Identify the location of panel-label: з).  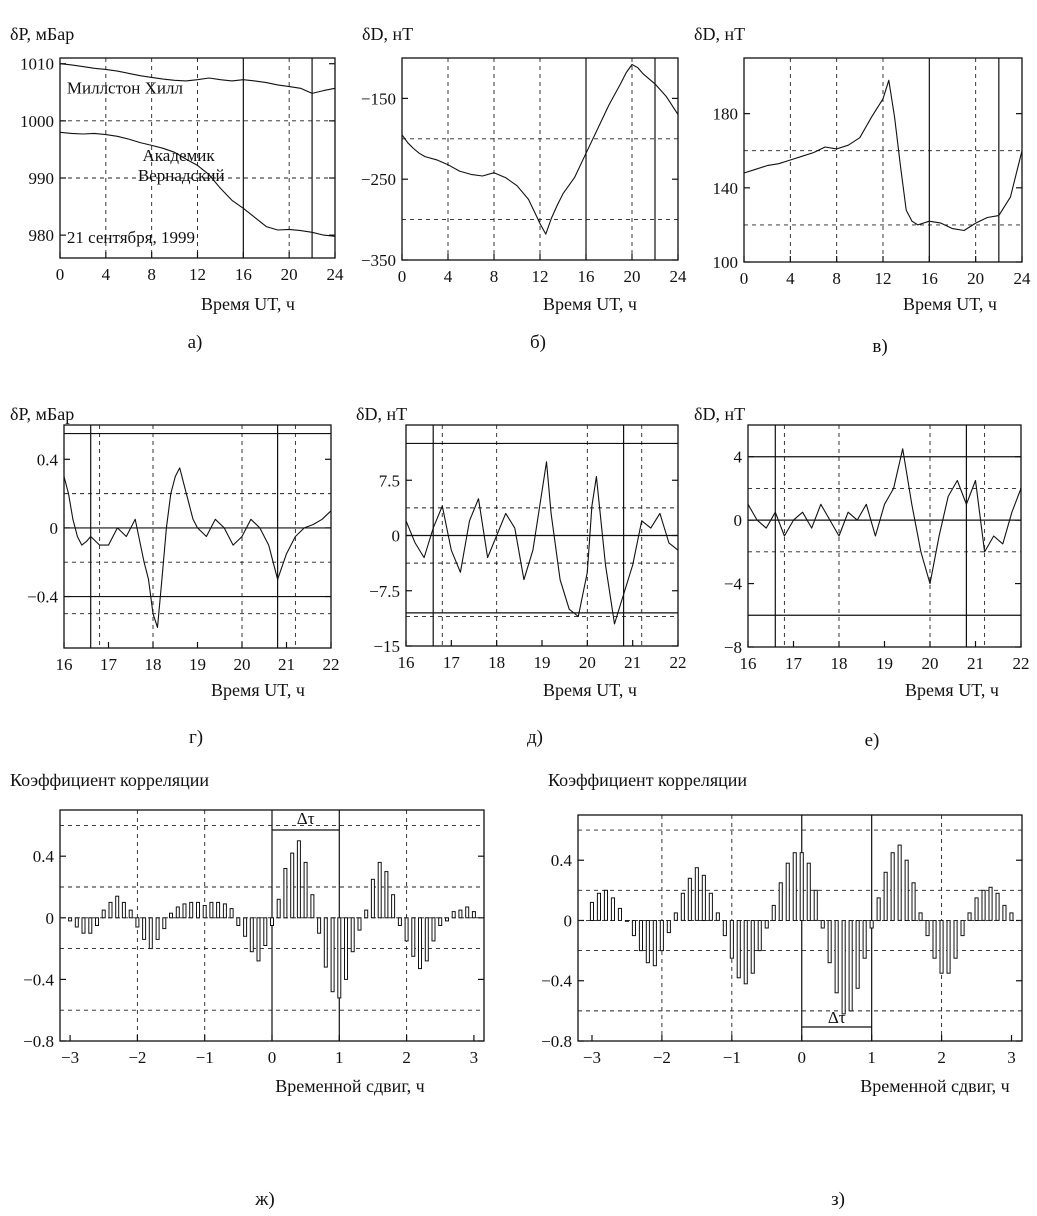
(838, 1199).